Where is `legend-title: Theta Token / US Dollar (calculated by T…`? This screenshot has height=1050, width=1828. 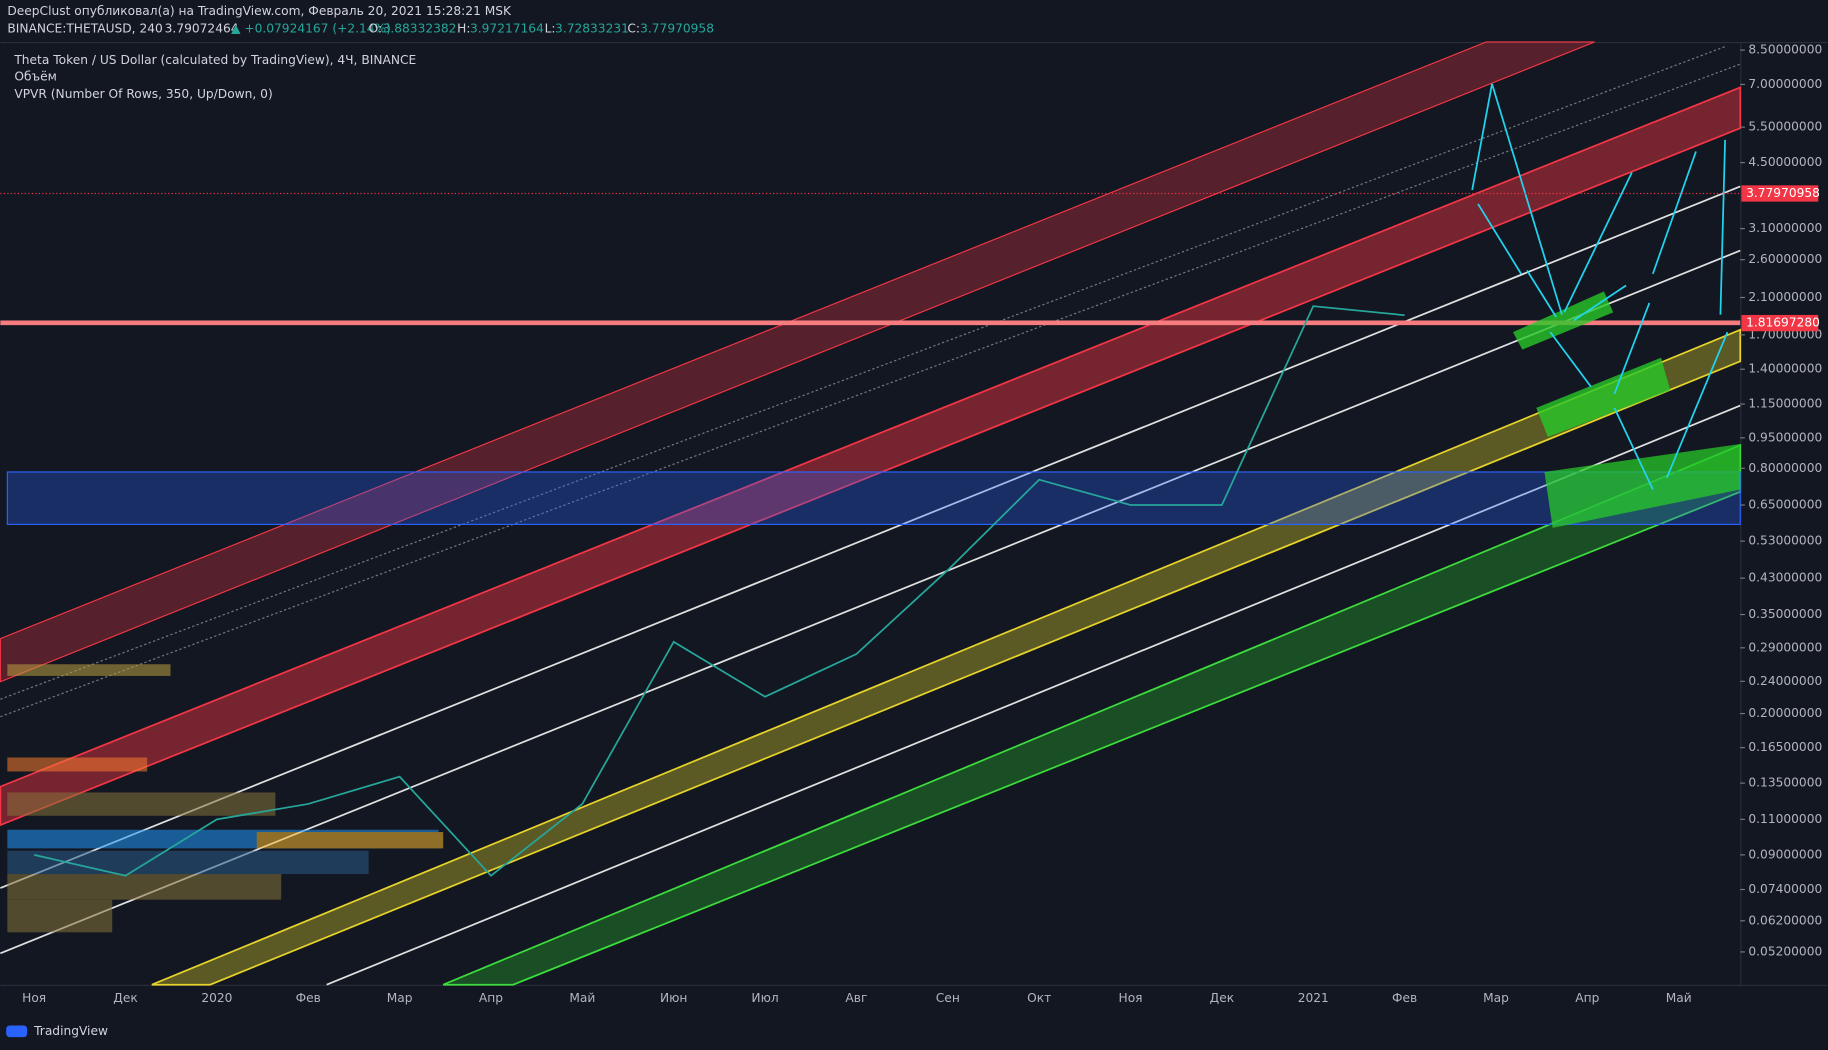
legend-title: Theta Token / US Dollar (calculated by T… is located at coordinates (214, 60).